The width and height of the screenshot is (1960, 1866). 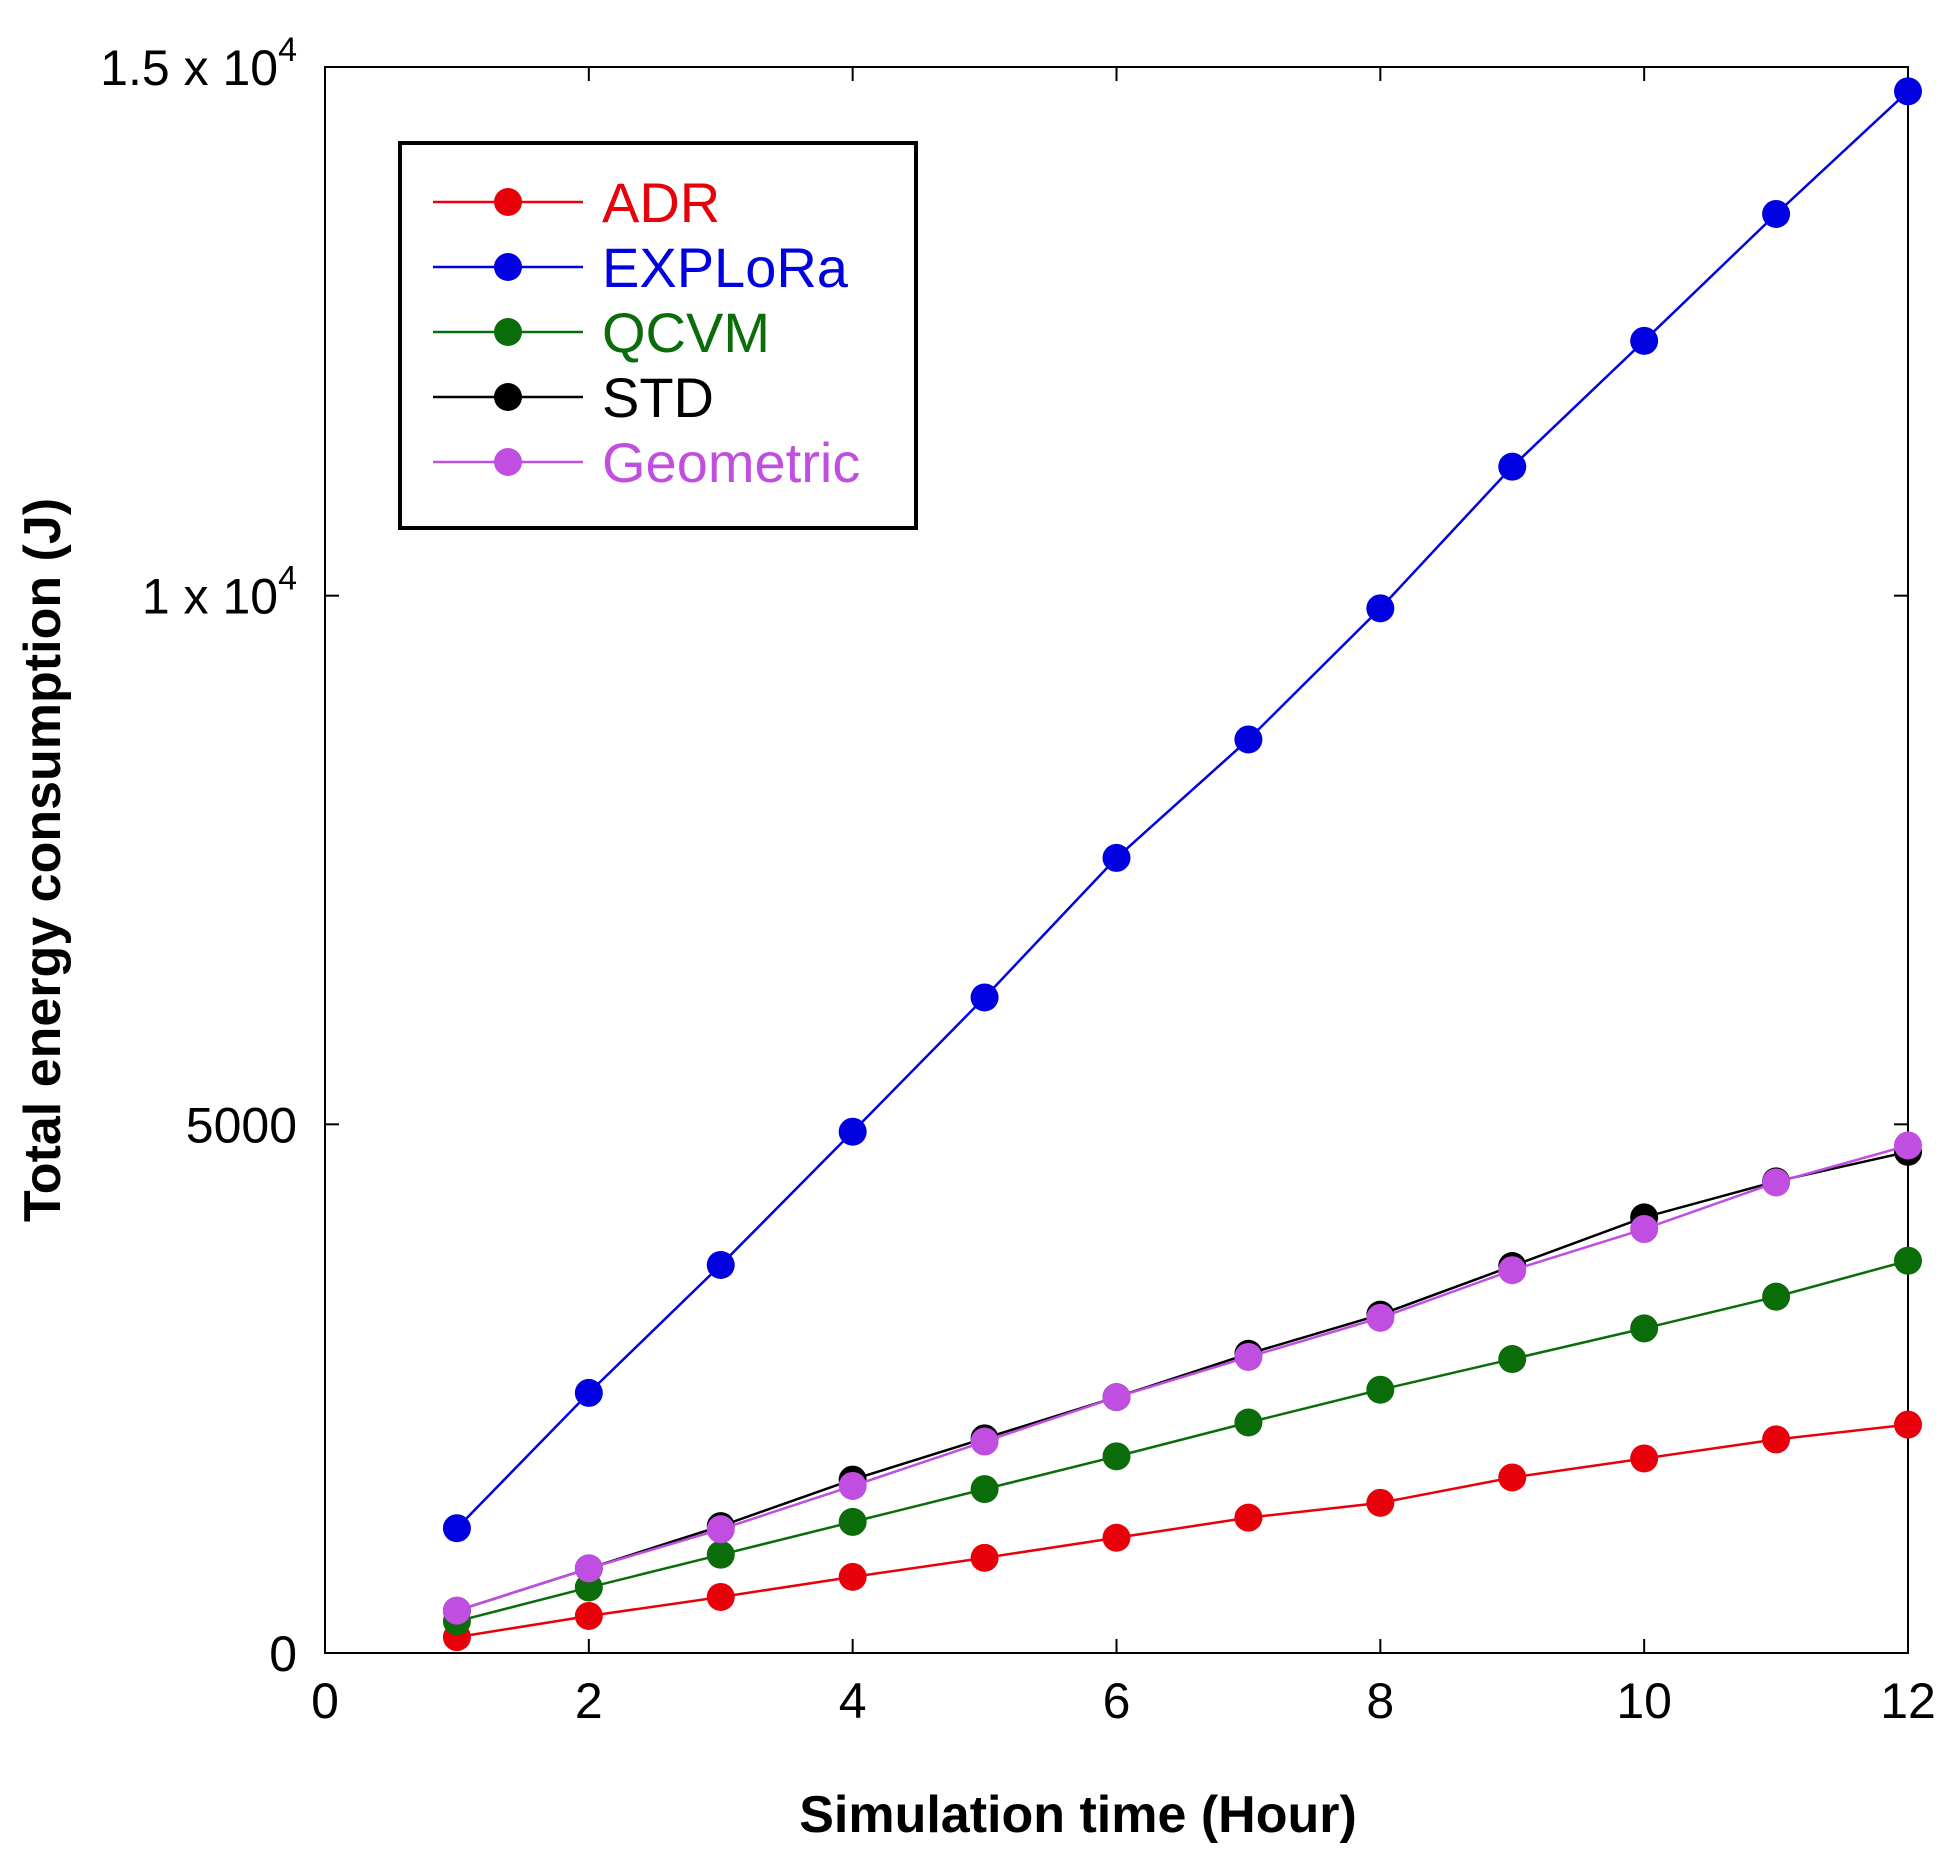 I want to click on series-line-adr, so click(x=1182, y=1531).